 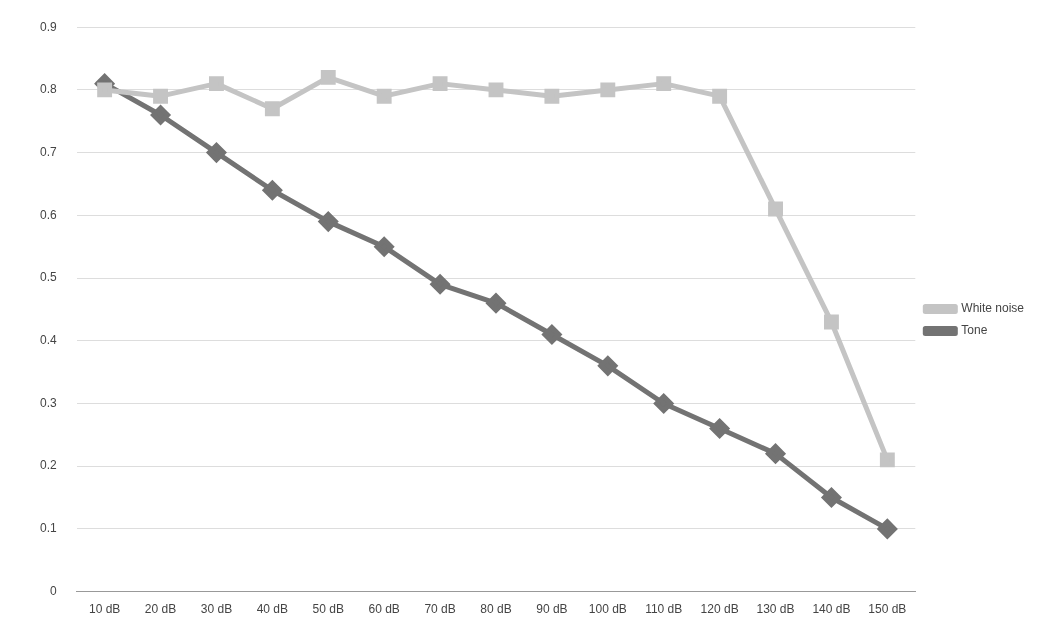 I want to click on x-tick-label: 120 dB, so click(x=719, y=609).